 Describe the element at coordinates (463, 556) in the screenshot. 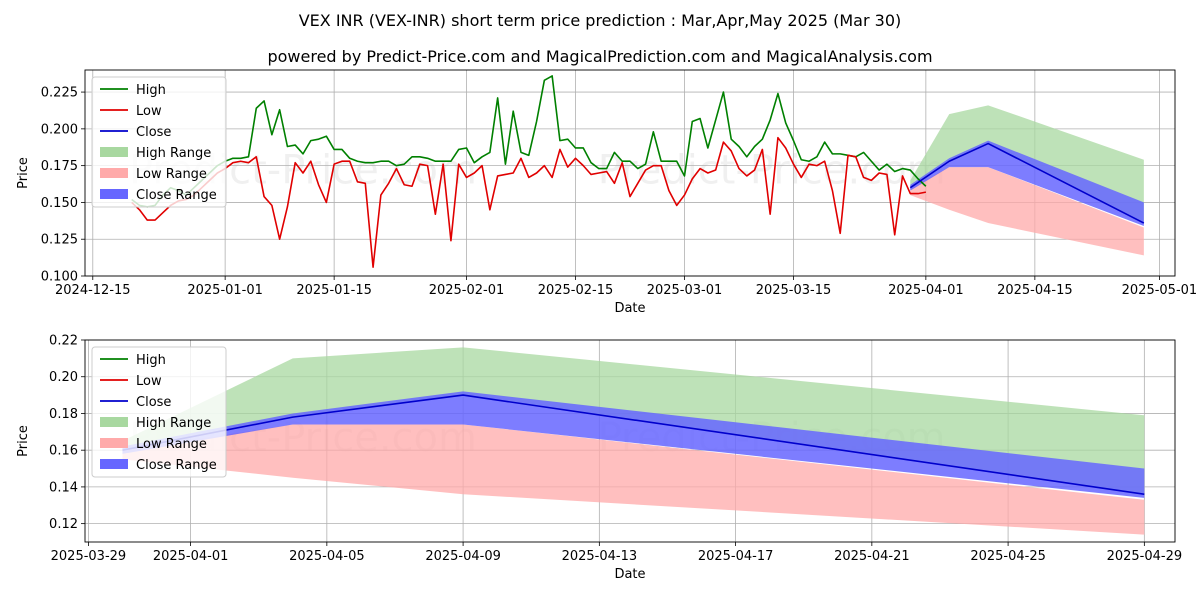

I see `x-tick-label: 2025-04-09` at that location.